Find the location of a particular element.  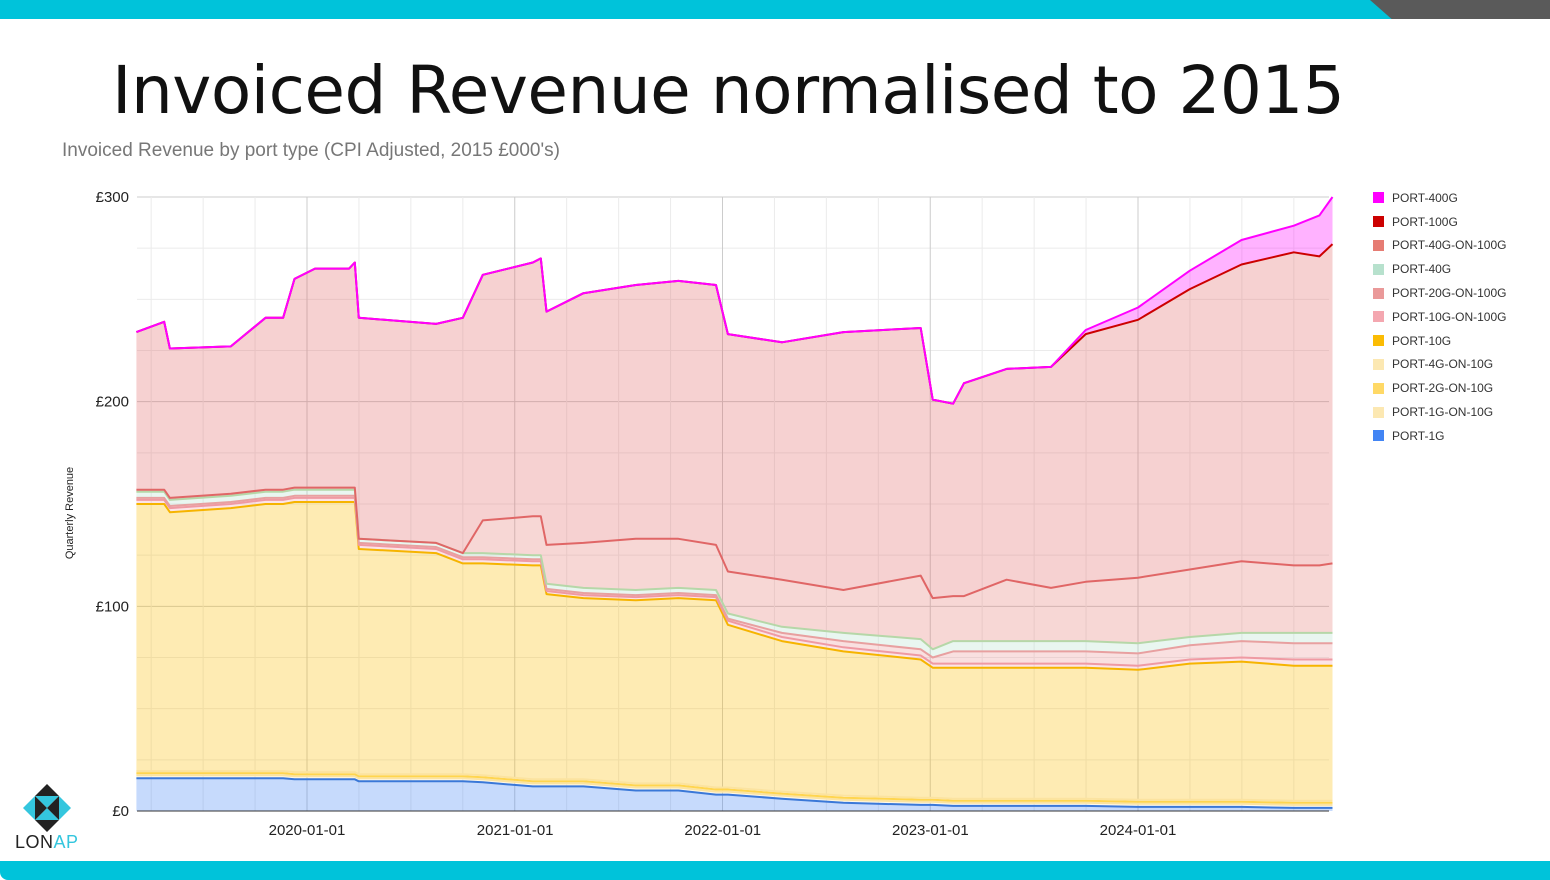

x-tick-label: 2022-01-01 is located at coordinates (722, 830).